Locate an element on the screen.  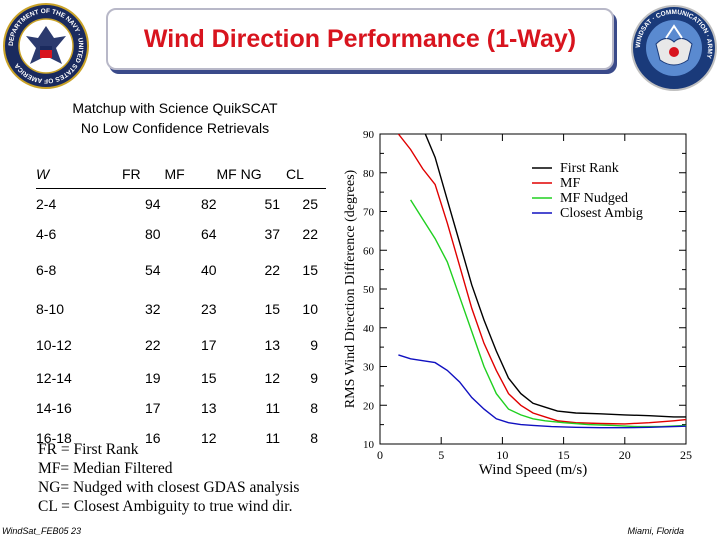
table-row: 12-14 19 15 12 9 is located at coordinates (181, 378).